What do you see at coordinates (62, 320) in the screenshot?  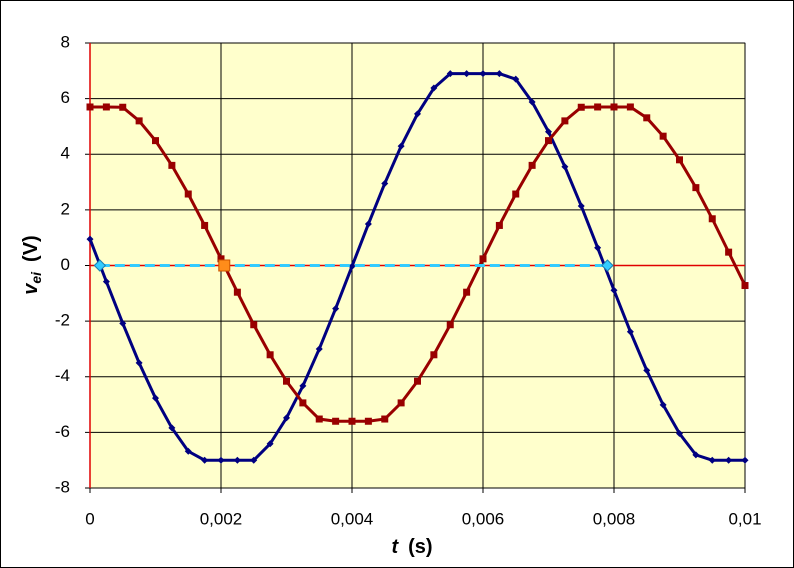 I see `y-tick-label: -2` at bounding box center [62, 320].